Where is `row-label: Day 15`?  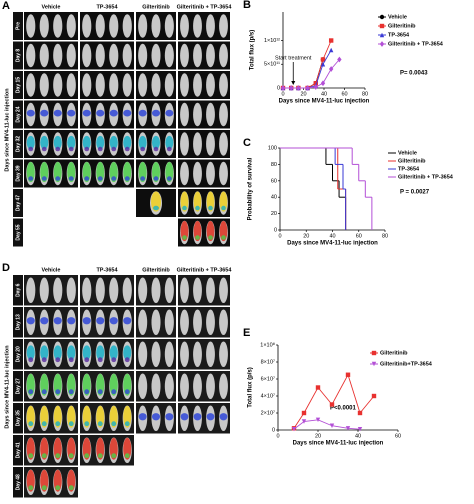
row-label: Day 15 is located at coordinates (18, 85).